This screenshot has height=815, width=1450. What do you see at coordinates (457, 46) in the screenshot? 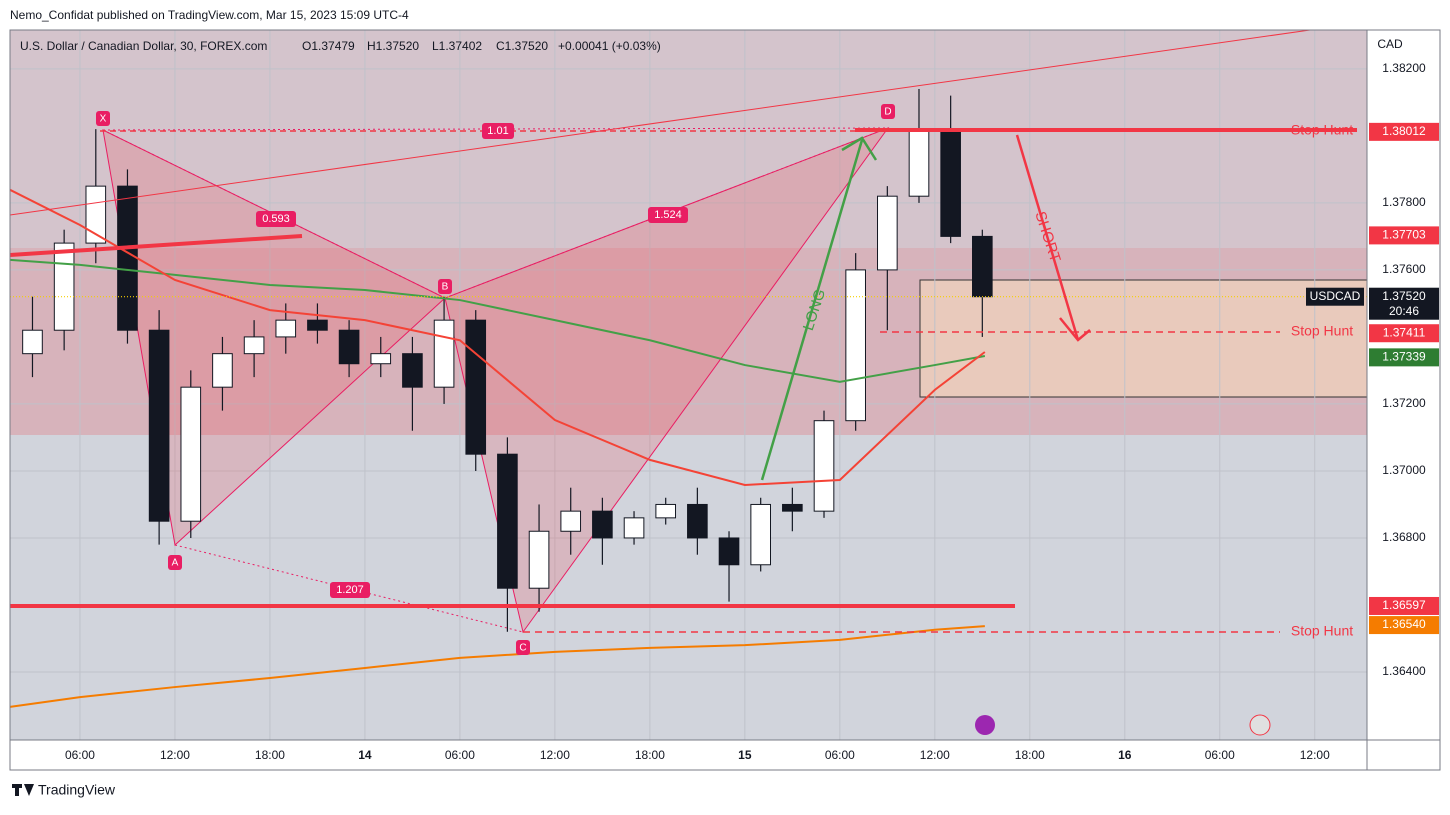
I see `ohlc: L1.37402` at bounding box center [457, 46].